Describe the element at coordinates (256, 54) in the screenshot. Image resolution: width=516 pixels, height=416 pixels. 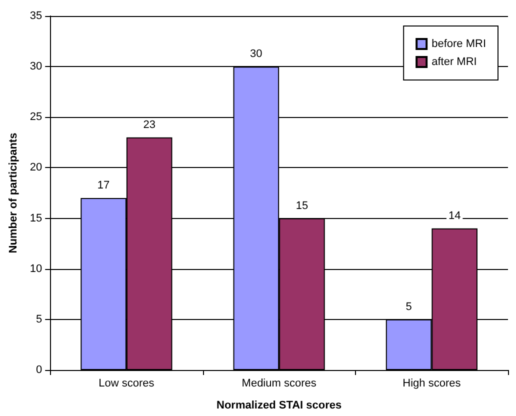
I see `data-label: 30` at that location.